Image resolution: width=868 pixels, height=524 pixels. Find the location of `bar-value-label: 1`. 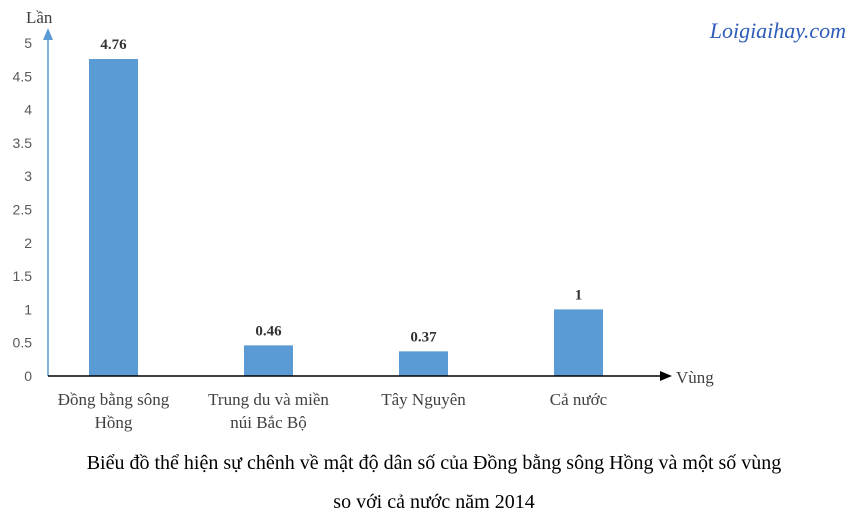

bar-value-label: 1 is located at coordinates (579, 295).